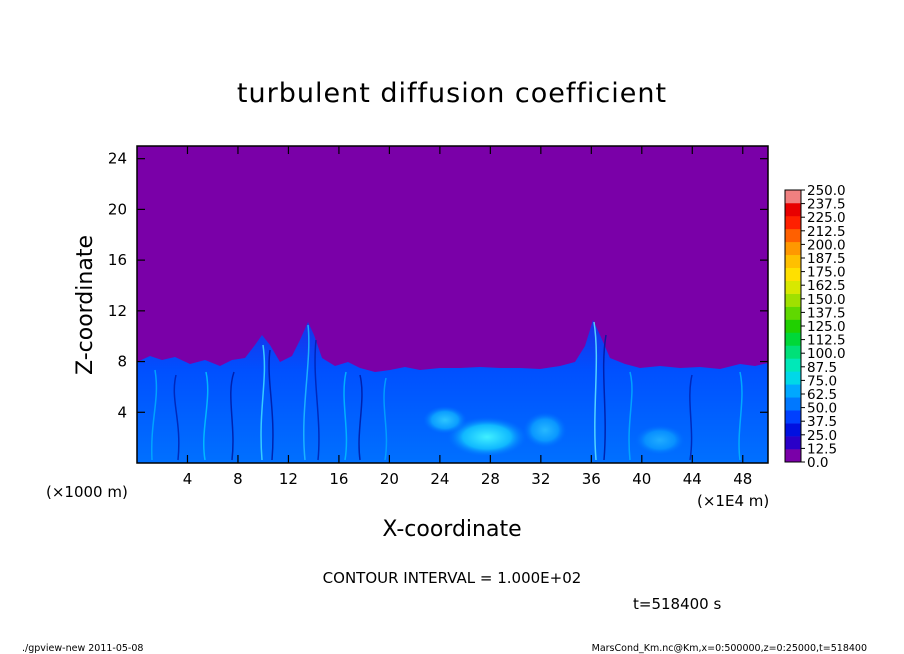 This screenshot has width=904, height=654. Describe the element at coordinates (826, 245) in the screenshot. I see `colorbar-label: 200.0` at that location.